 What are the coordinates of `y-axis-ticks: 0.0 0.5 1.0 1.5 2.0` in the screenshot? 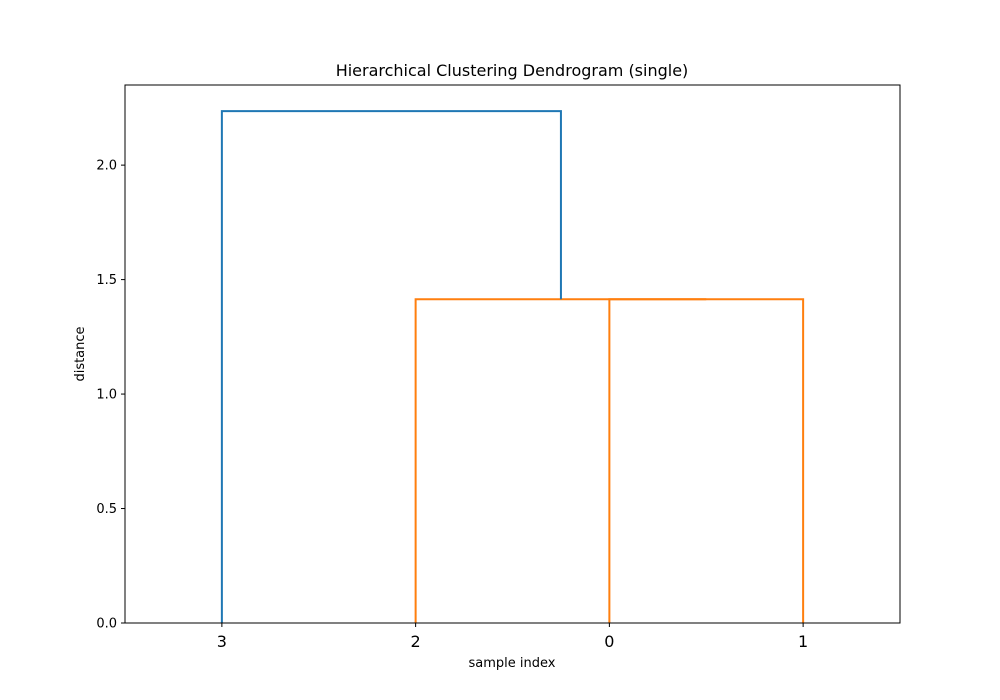 It's located at (110, 395).